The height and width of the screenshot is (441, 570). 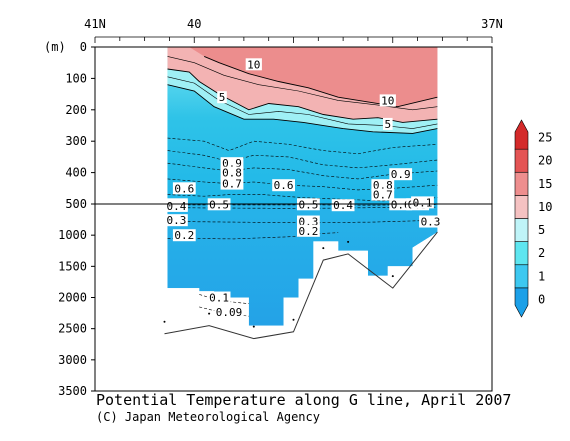 I want to click on contour-label: 0.09, so click(x=229, y=312).